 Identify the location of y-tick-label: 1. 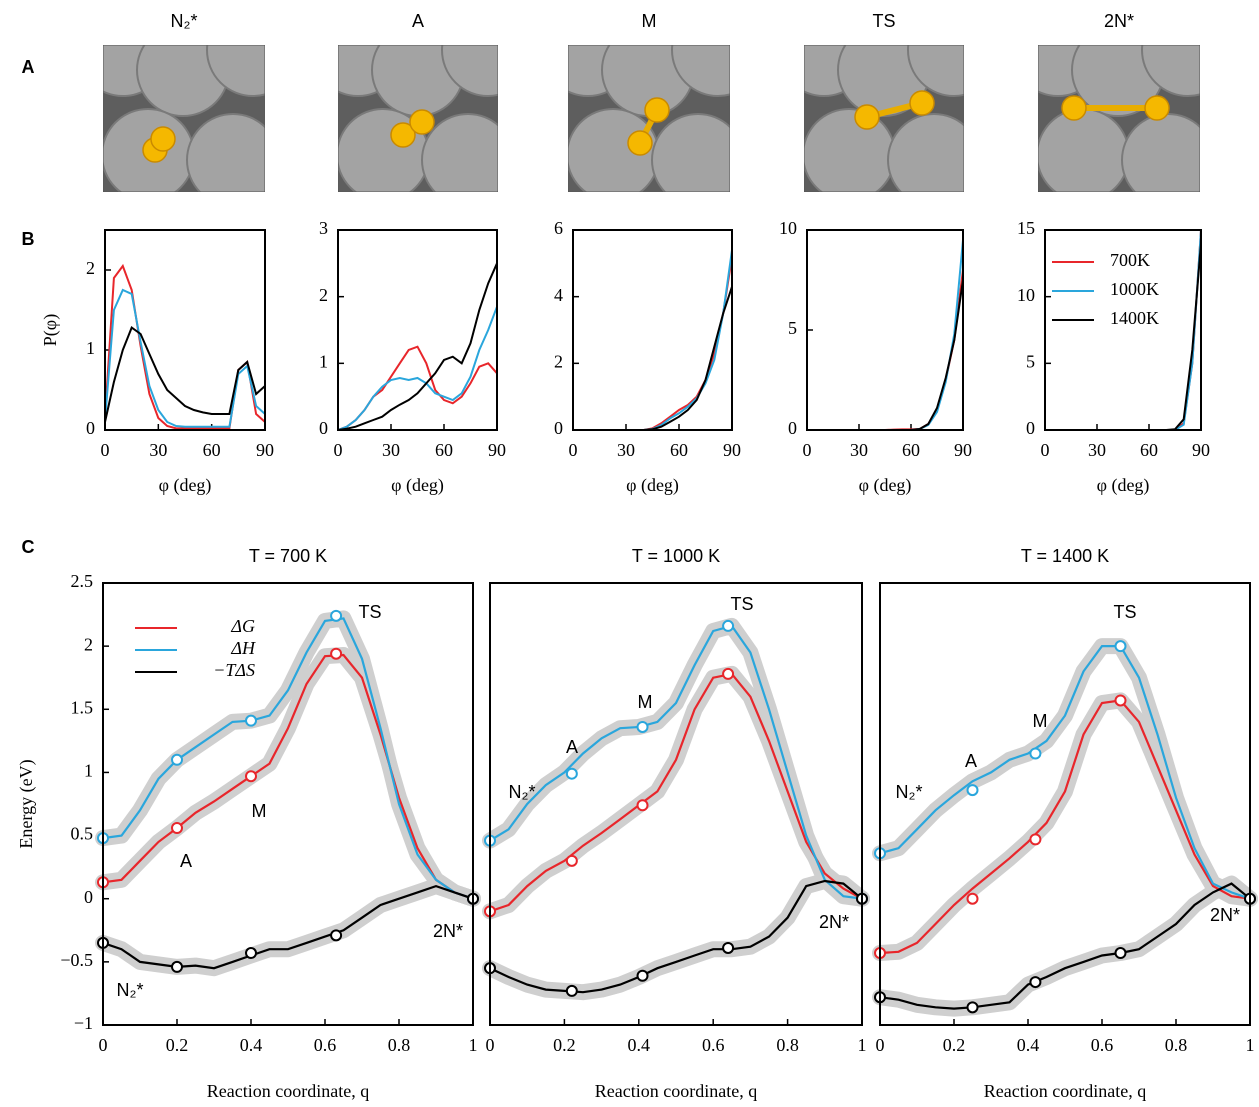
(323, 361).